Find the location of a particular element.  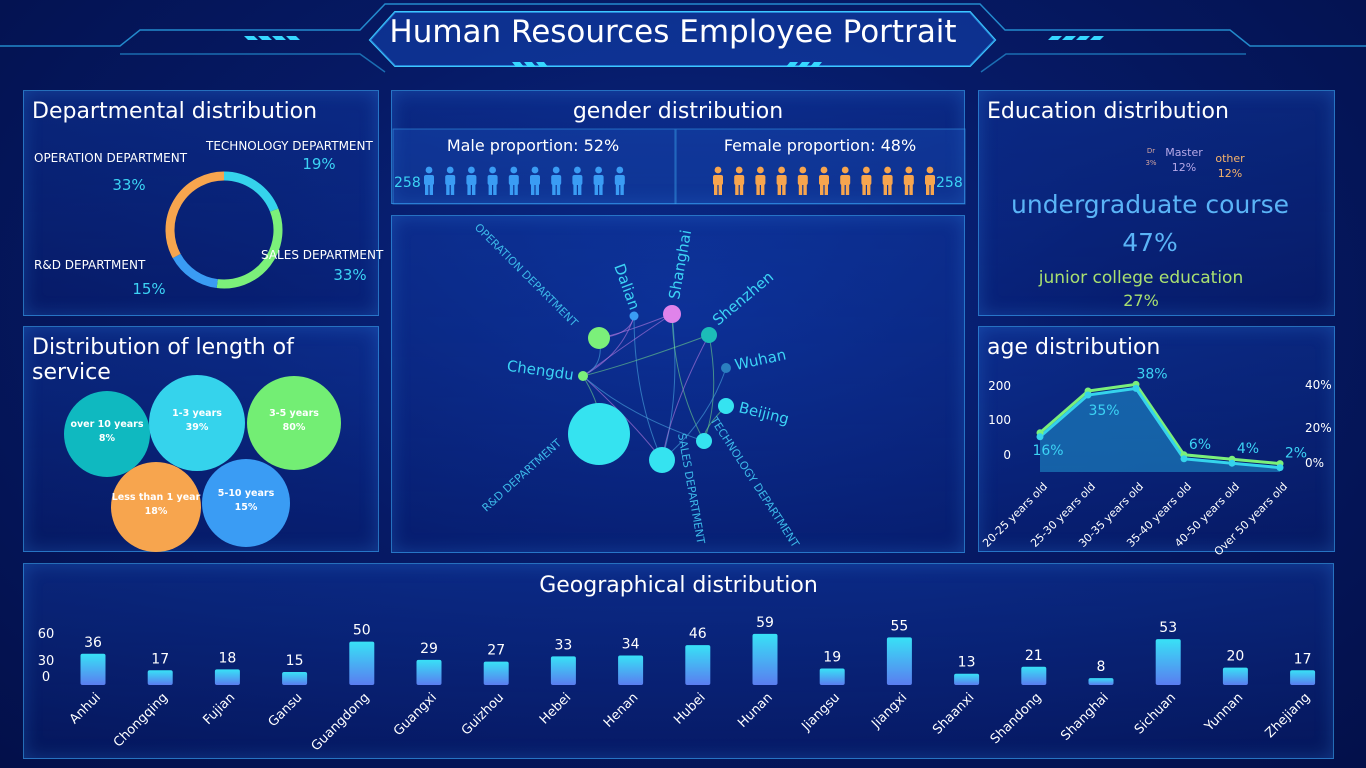

geo-category-7: Hebei is located at coordinates (555, 708).